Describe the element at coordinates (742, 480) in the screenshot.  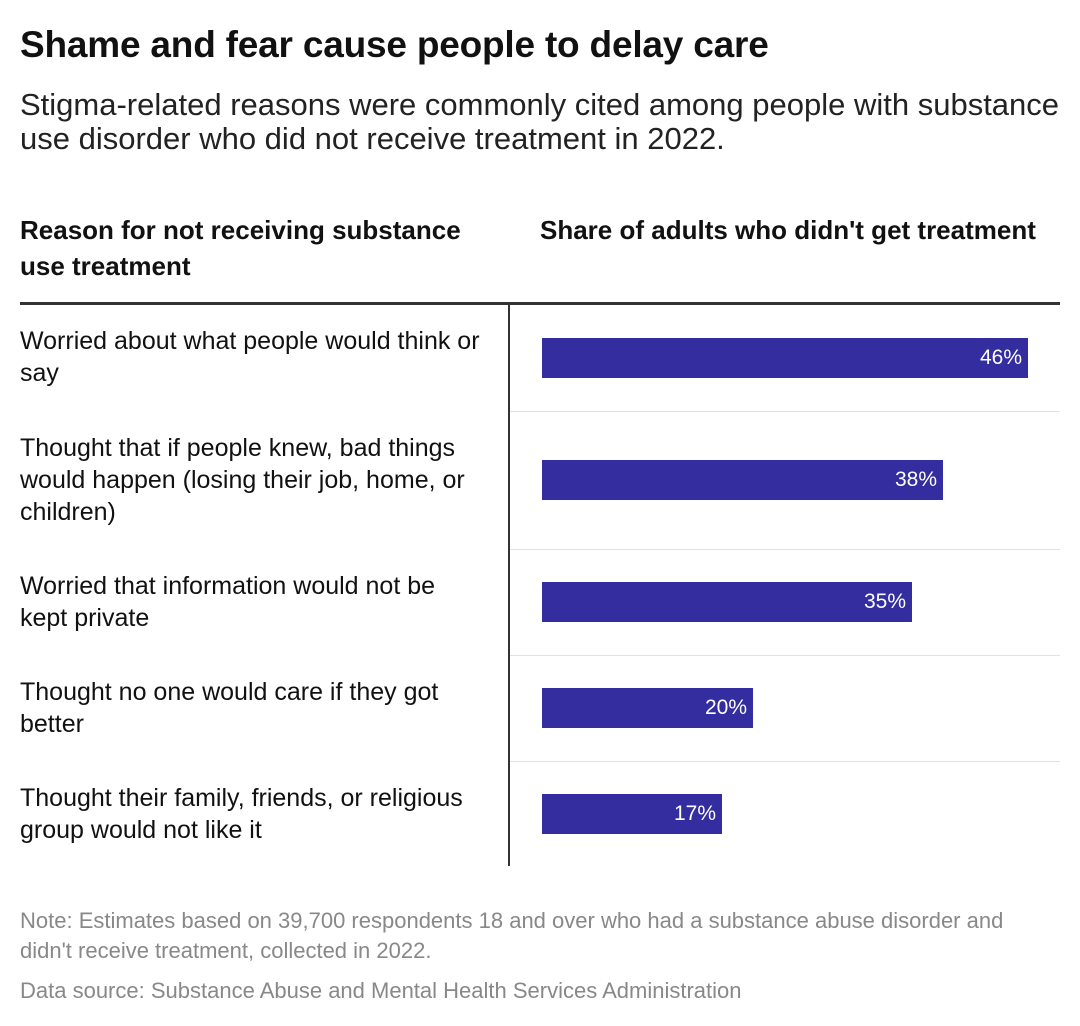
I see `bar: 38%` at that location.